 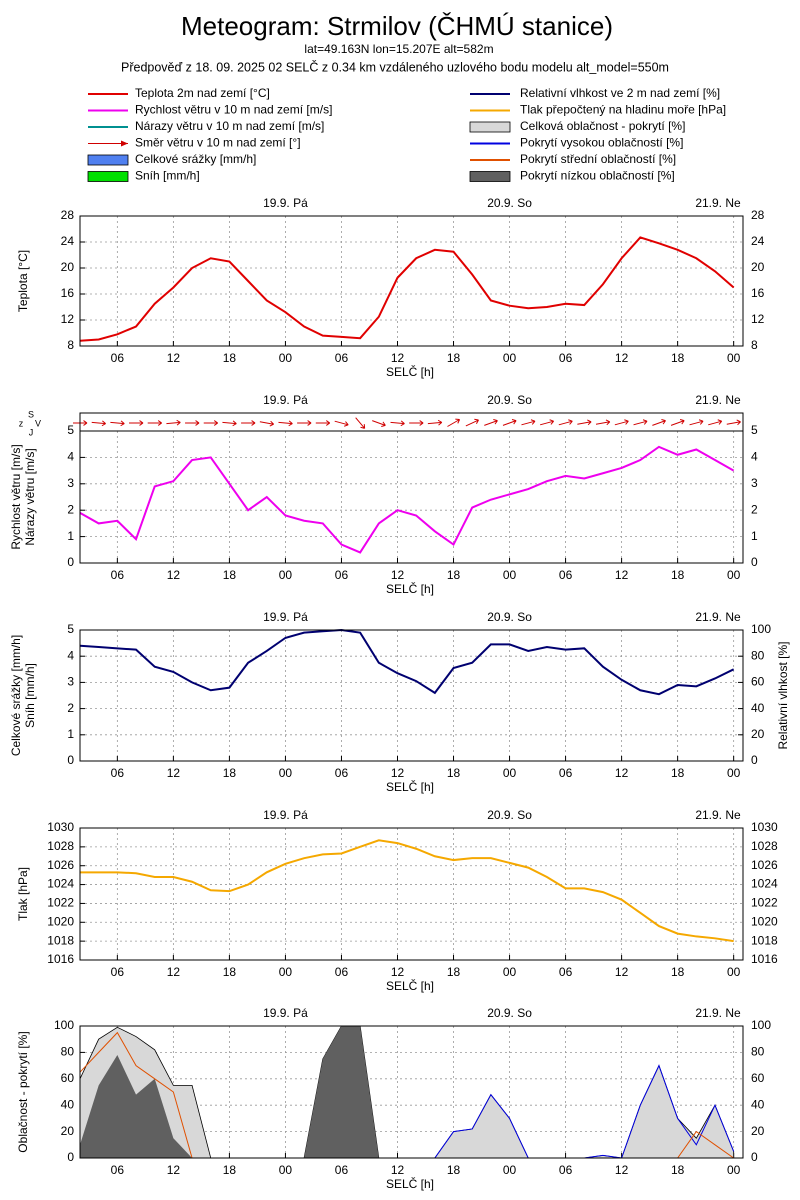 I want to click on location: lat=49.163N lon=15.207E alt=582m, so click(x=398, y=49).